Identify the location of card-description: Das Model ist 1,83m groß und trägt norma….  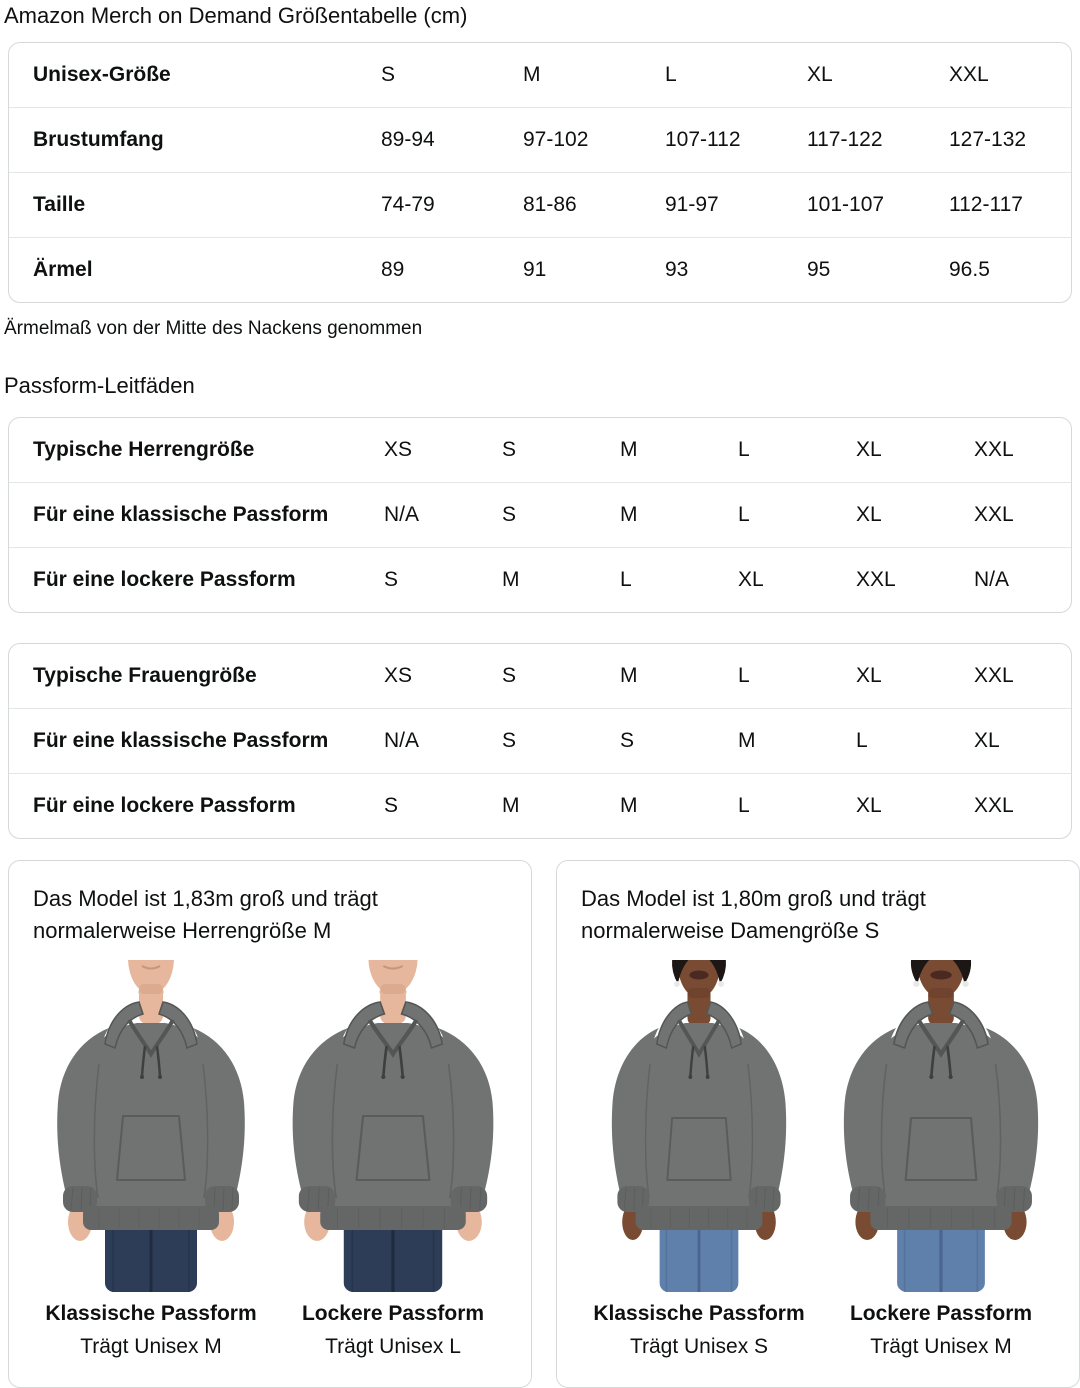
(205, 914).